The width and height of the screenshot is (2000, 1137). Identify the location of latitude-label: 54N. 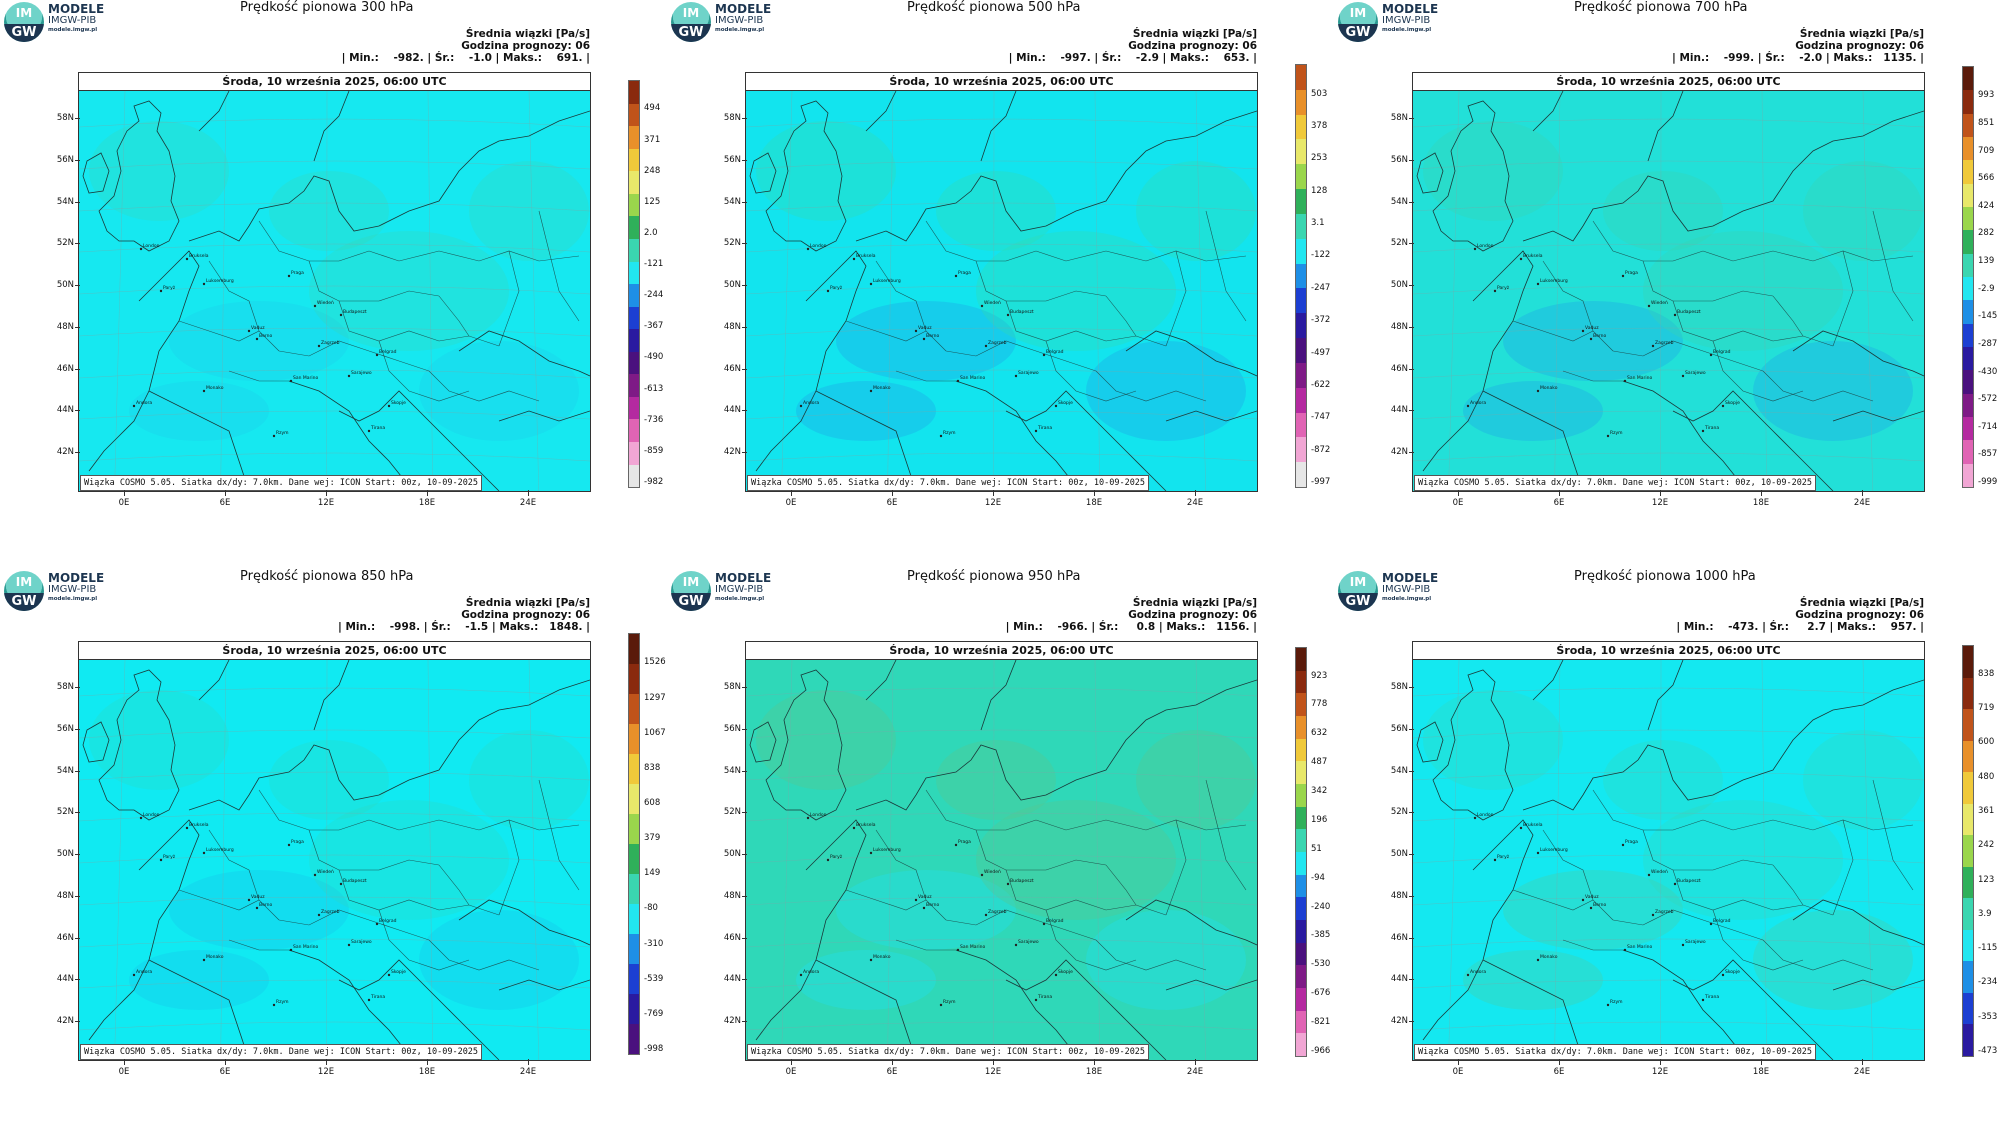
(1397, 771).